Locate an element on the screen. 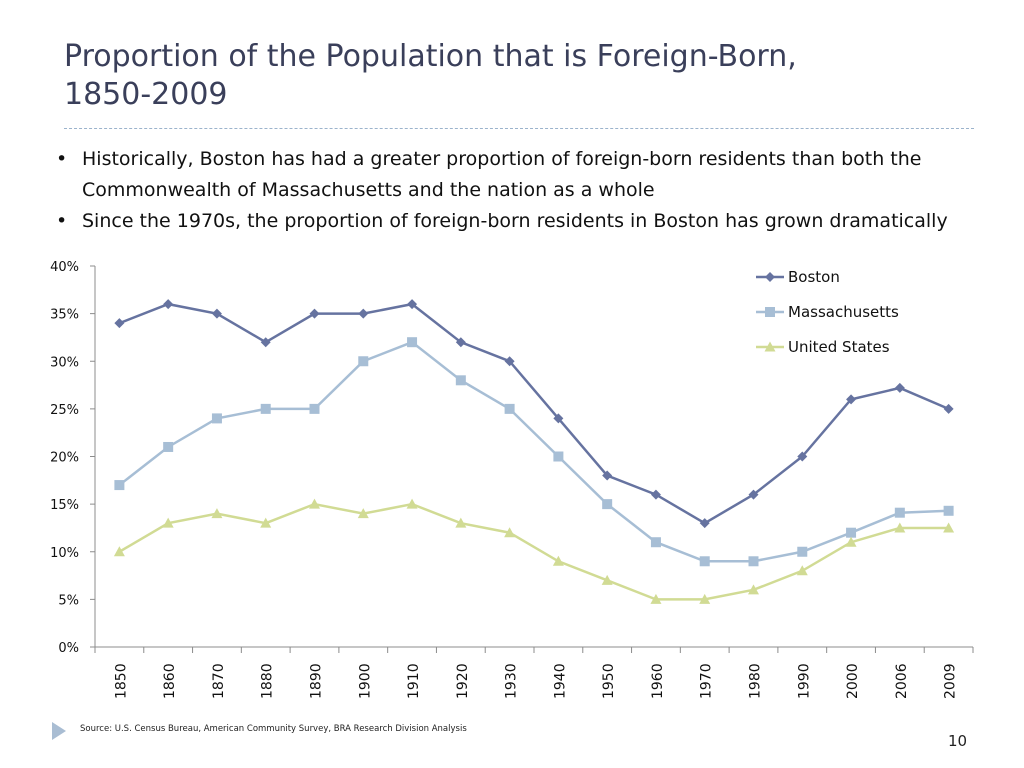 The width and height of the screenshot is (1024, 768). y-tick-label: 0% is located at coordinates (68, 648).